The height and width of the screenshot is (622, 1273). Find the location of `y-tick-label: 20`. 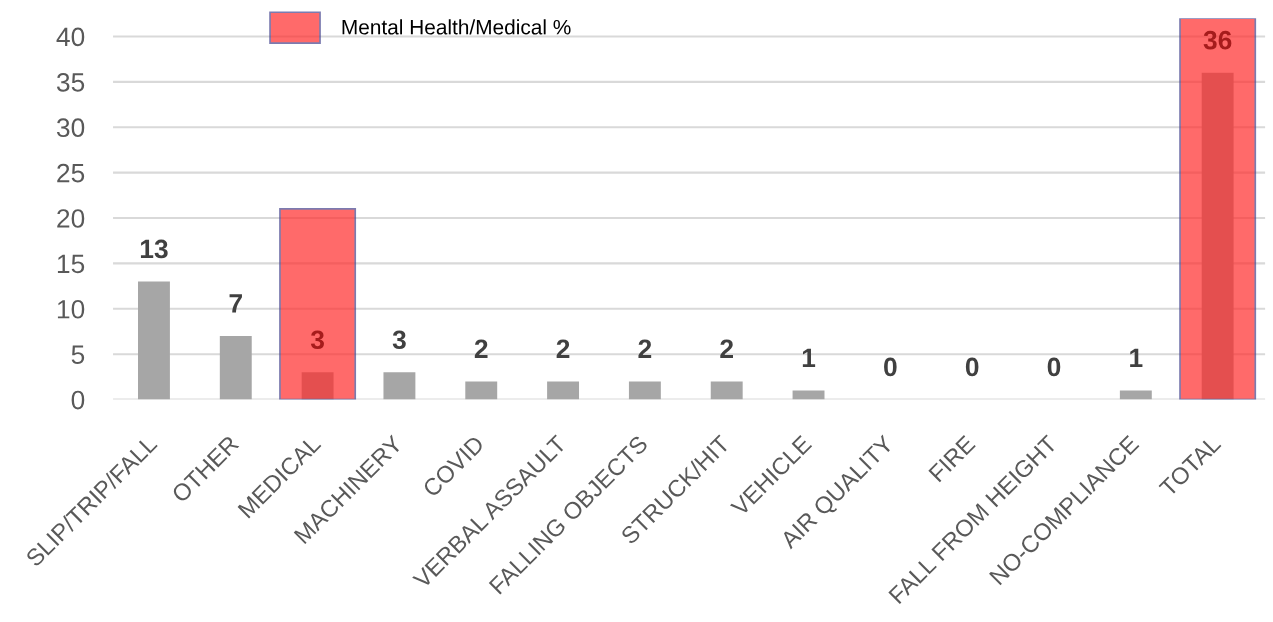

y-tick-label: 20 is located at coordinates (71, 218).